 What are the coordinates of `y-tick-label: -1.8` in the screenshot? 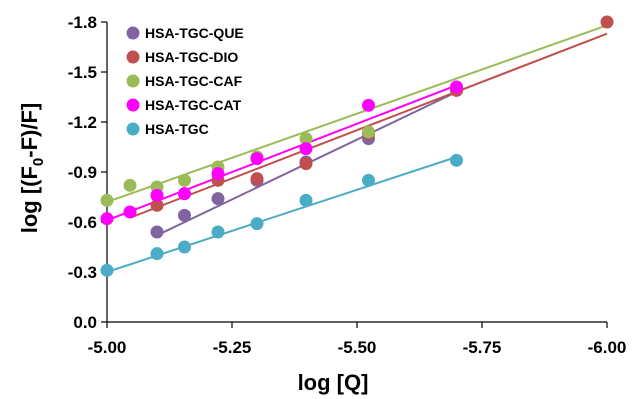 It's located at (82, 22).